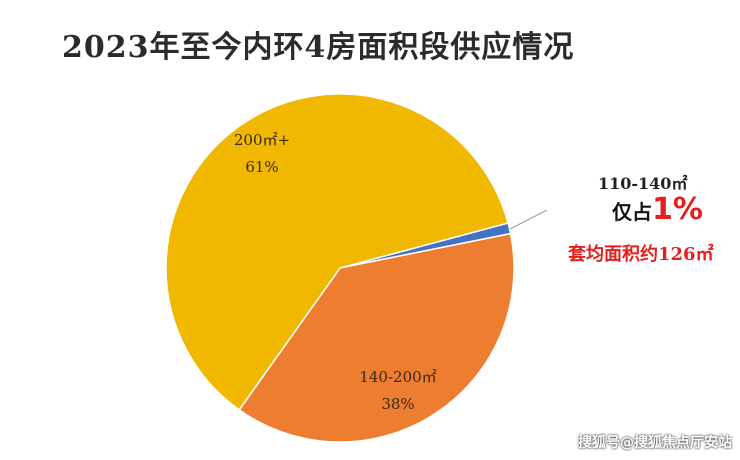  Describe the element at coordinates (262, 140) in the screenshot. I see `slice-label-200: 200㎡+` at that location.